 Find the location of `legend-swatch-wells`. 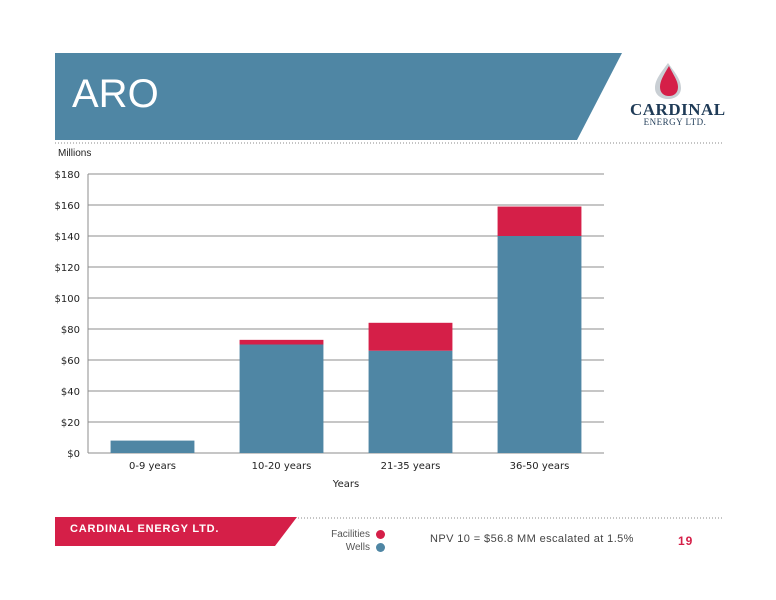

legend-swatch-wells is located at coordinates (380, 547).